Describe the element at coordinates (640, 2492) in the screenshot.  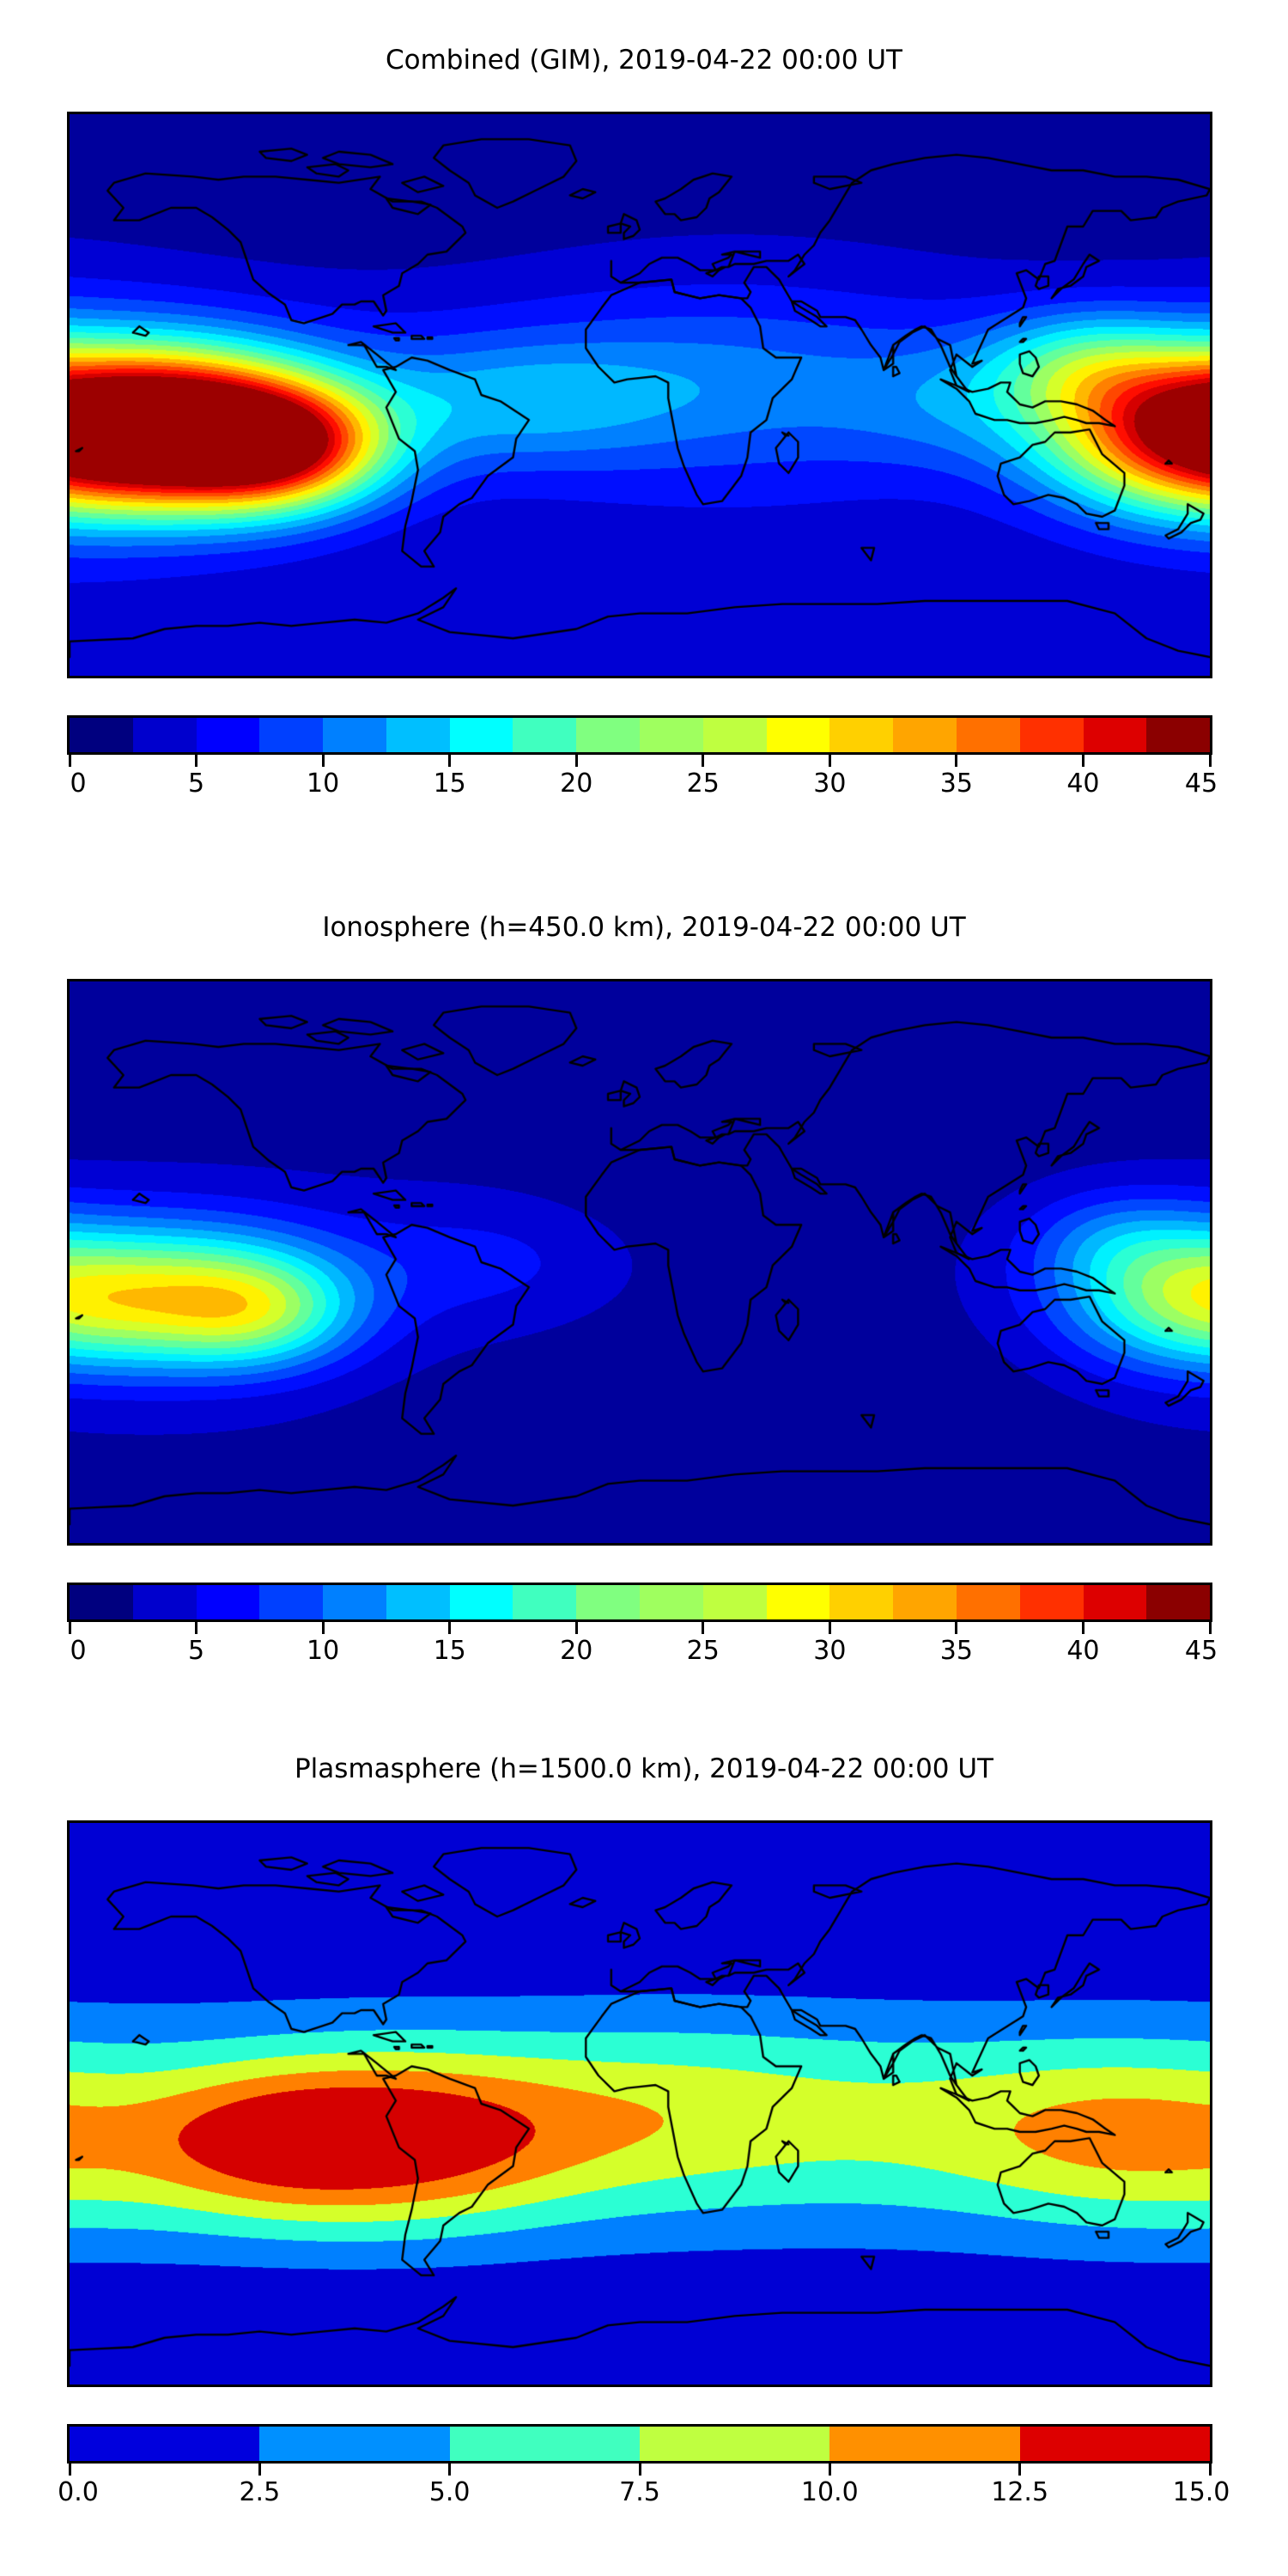
I see `colorbar-tick-label: 7.5` at that location.